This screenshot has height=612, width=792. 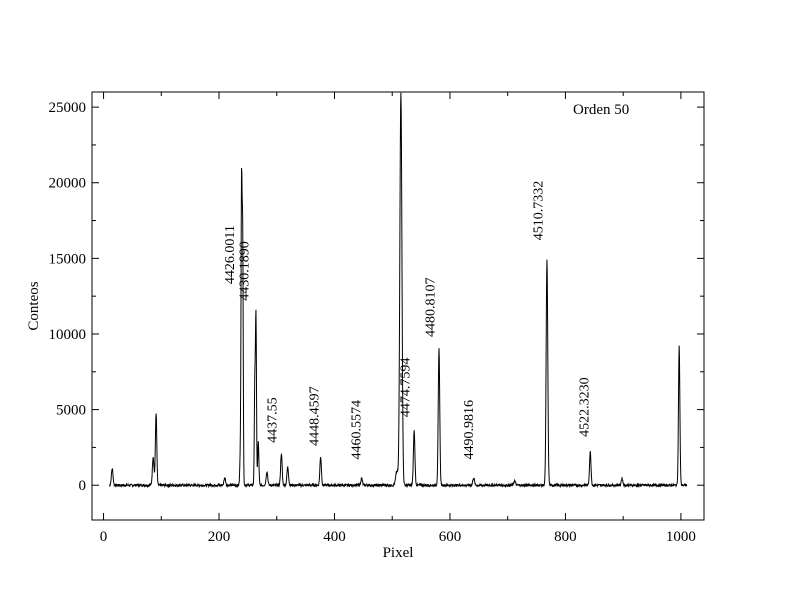 What do you see at coordinates (334, 537) in the screenshot?
I see `x-tick-label: 400` at bounding box center [334, 537].